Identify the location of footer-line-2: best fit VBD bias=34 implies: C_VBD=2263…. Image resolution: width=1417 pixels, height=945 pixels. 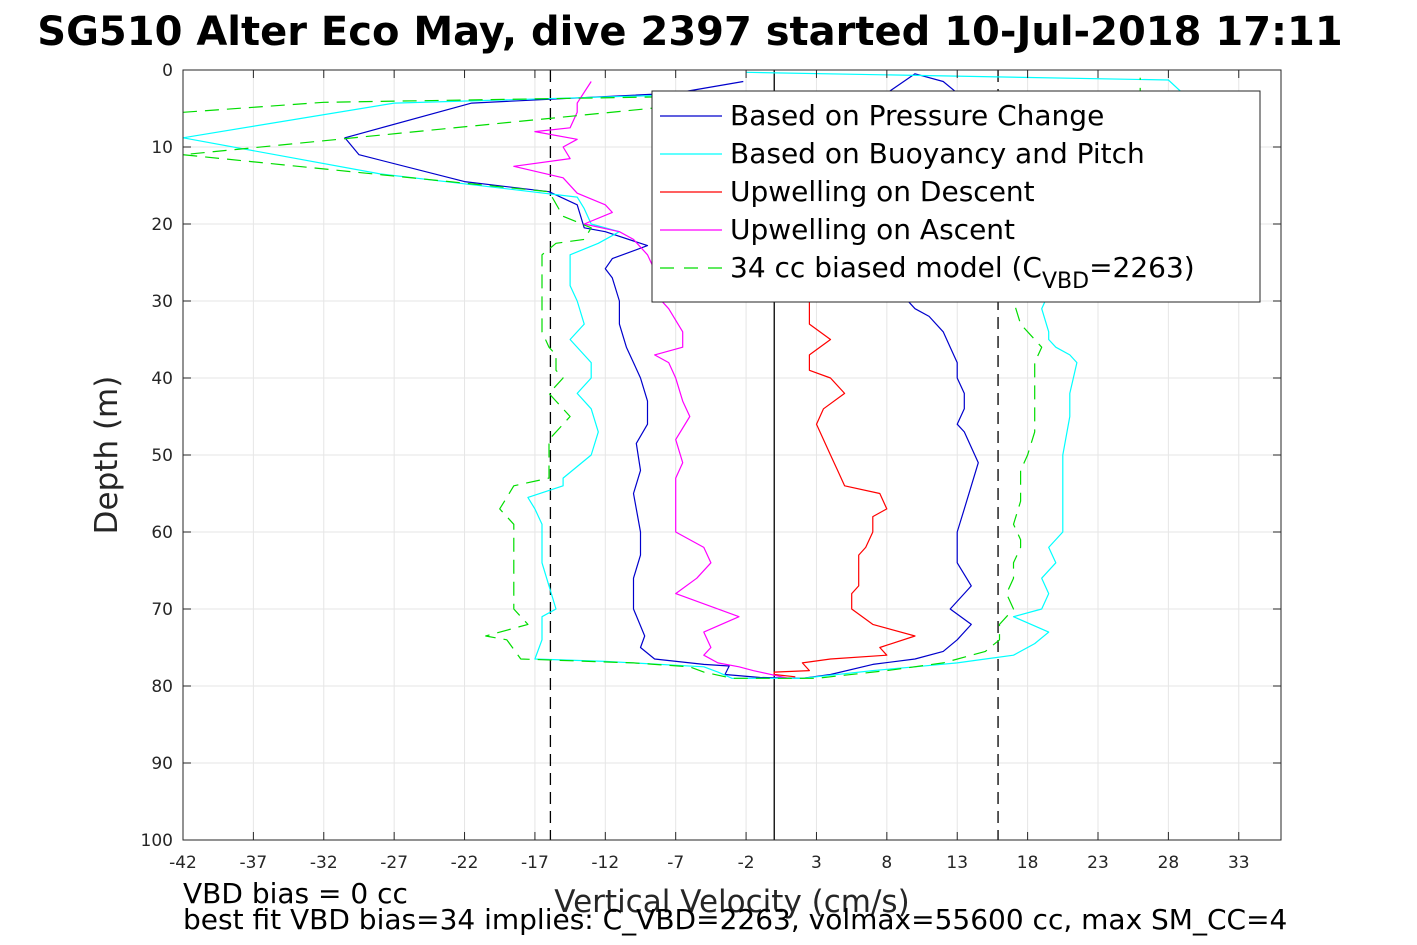
(735, 919).